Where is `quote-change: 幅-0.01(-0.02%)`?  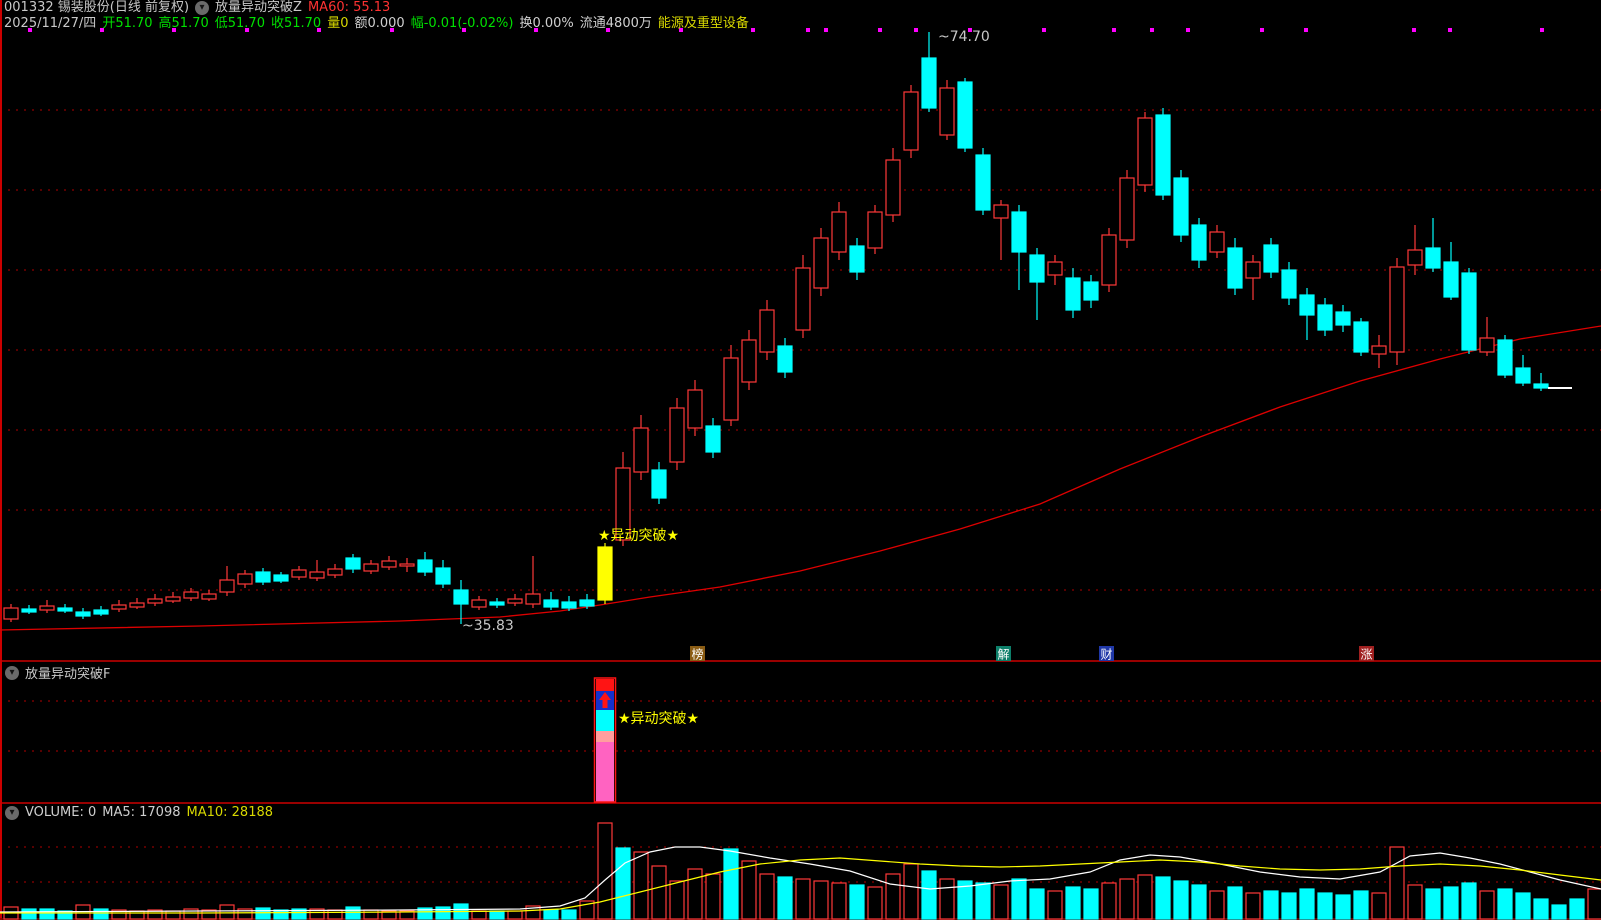 quote-change: 幅-0.01(-0.02%) is located at coordinates (462, 23).